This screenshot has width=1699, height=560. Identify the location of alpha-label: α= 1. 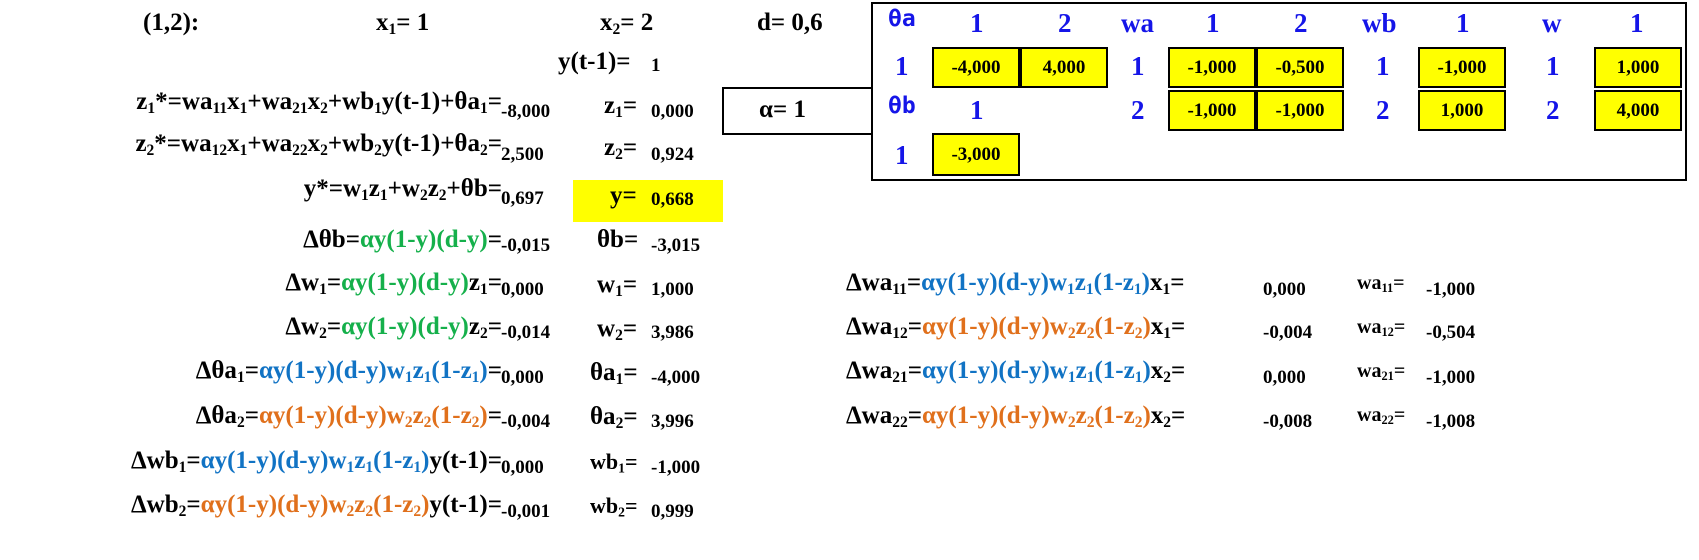
(782, 109).